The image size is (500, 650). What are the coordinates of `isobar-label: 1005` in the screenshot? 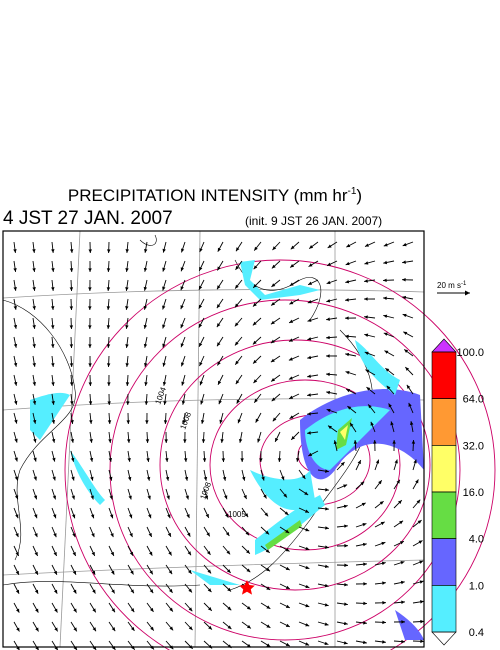 It's located at (237, 514).